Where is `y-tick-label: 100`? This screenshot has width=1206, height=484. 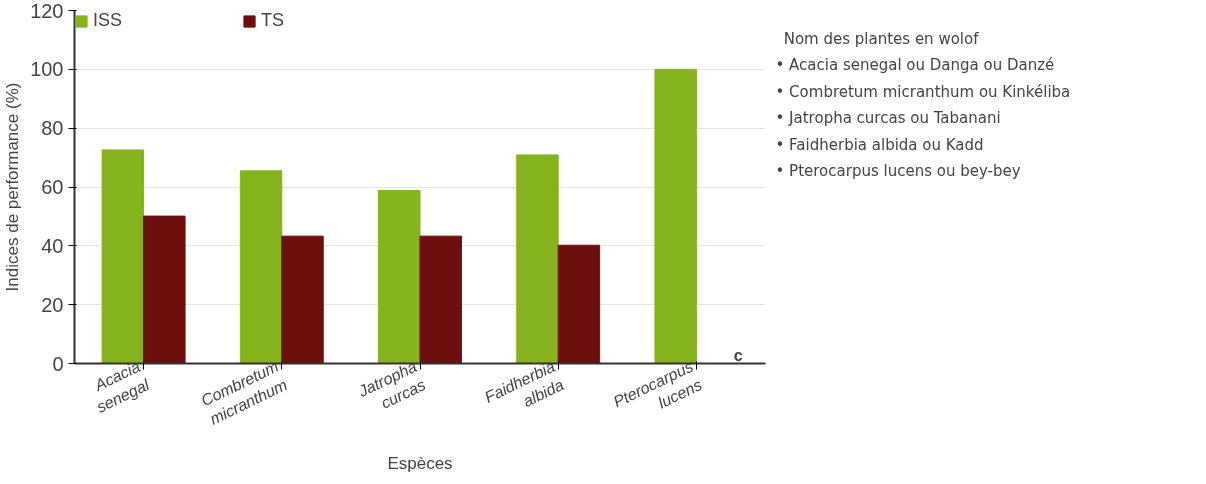
y-tick-label: 100 is located at coordinates (47, 69).